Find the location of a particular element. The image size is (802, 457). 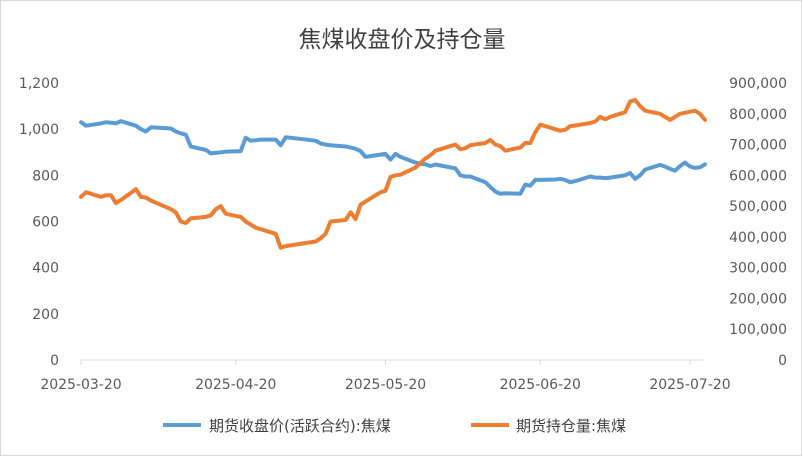

y-left-tick-label: 200 is located at coordinates (45, 315).